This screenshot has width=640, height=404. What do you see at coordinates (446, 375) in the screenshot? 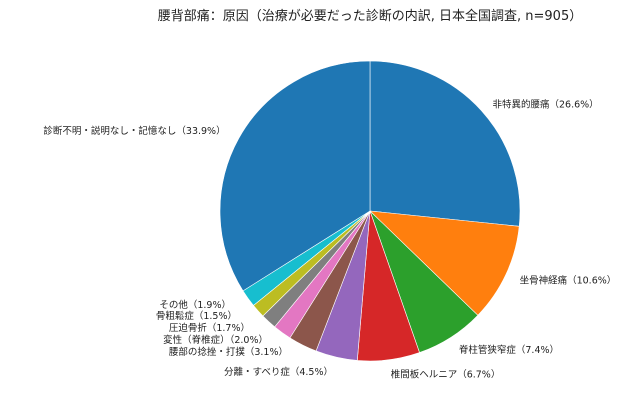
I see `pie-label-3: 椎間板ヘルニア（6.7%）` at bounding box center [446, 375].